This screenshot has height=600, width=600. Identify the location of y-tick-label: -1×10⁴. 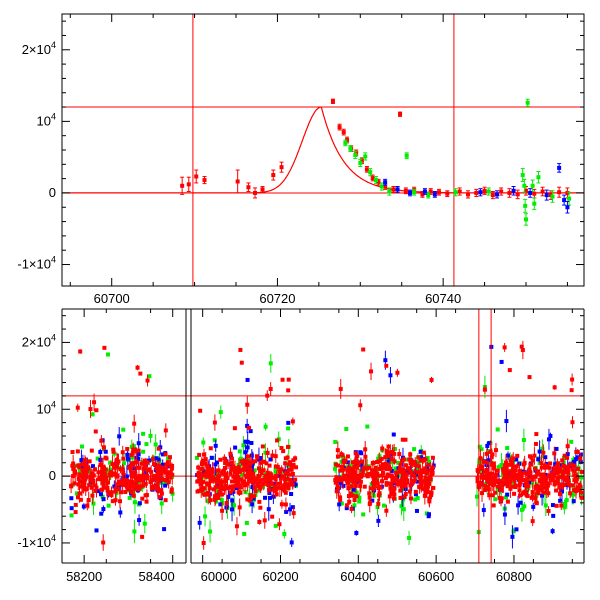
(36, 541).